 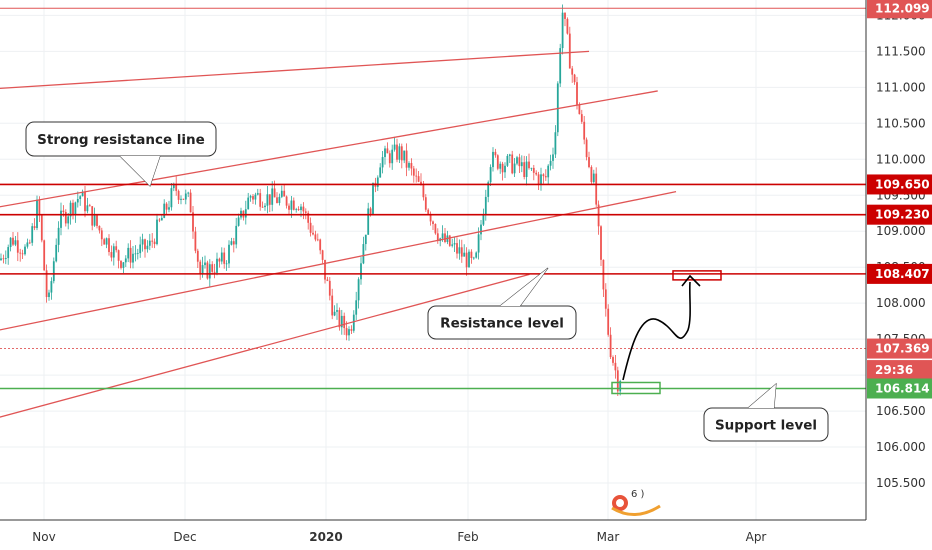 I want to click on x-tick-label: Nov, so click(x=43, y=537).